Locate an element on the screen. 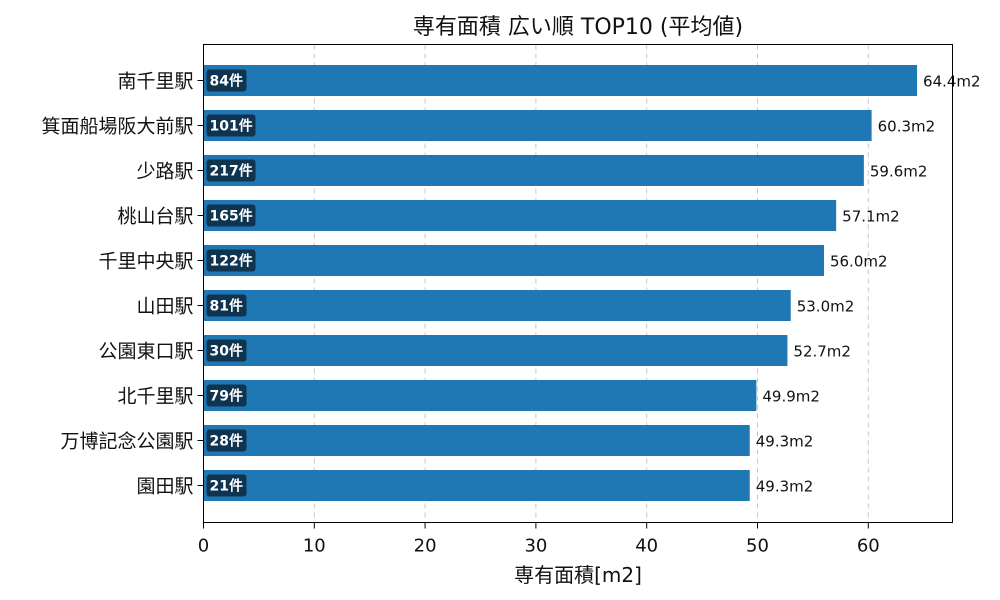 The image size is (1000, 600). count-label: 79件 is located at coordinates (226, 396).